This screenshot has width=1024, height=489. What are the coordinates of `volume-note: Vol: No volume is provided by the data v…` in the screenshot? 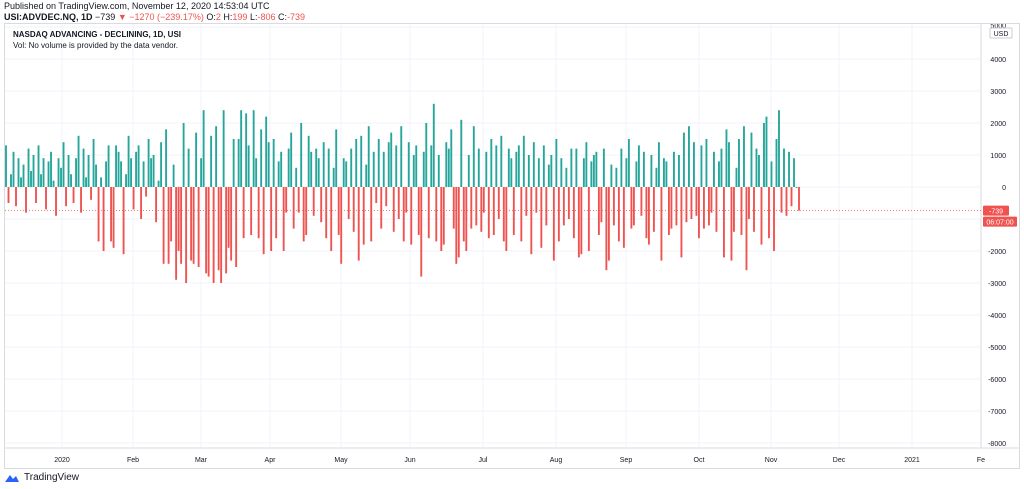 It's located at (95, 45).